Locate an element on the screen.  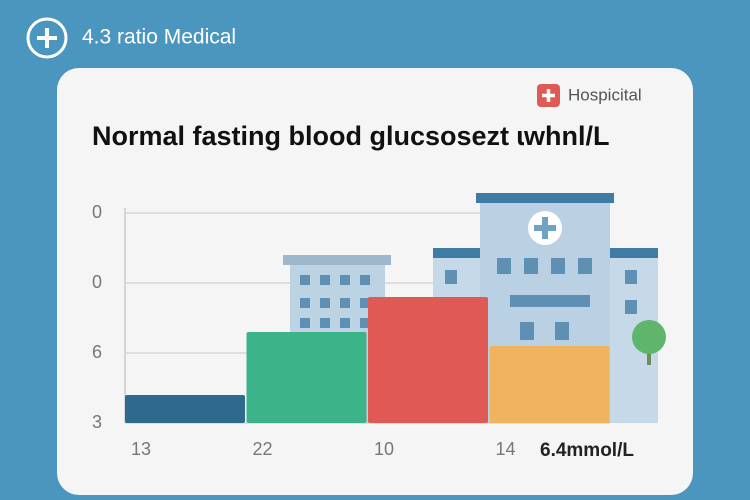
badge-plus is located at coordinates (548, 95).